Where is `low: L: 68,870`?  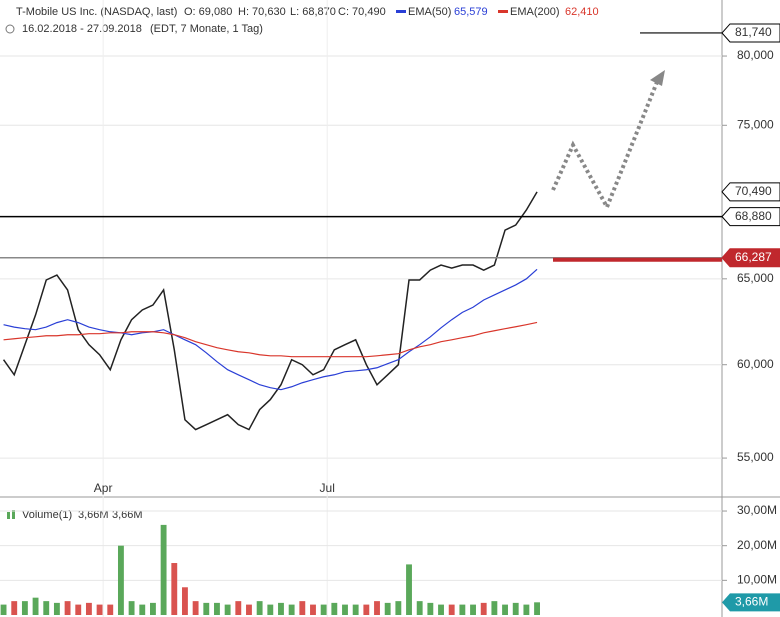
low: L: 68,870 is located at coordinates (313, 12).